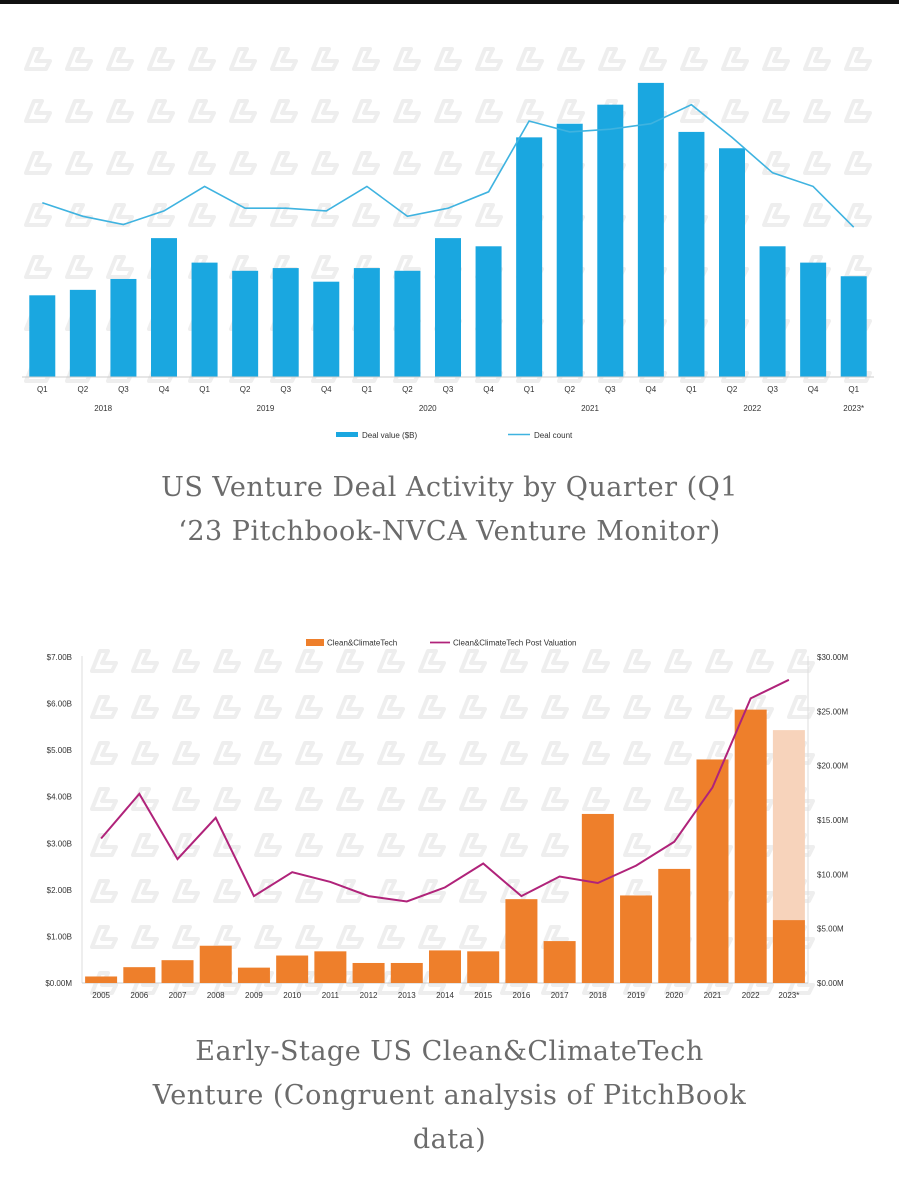 The width and height of the screenshot is (899, 1200). Describe the element at coordinates (674, 995) in the screenshot. I see `year-tick-label: 2020` at that location.